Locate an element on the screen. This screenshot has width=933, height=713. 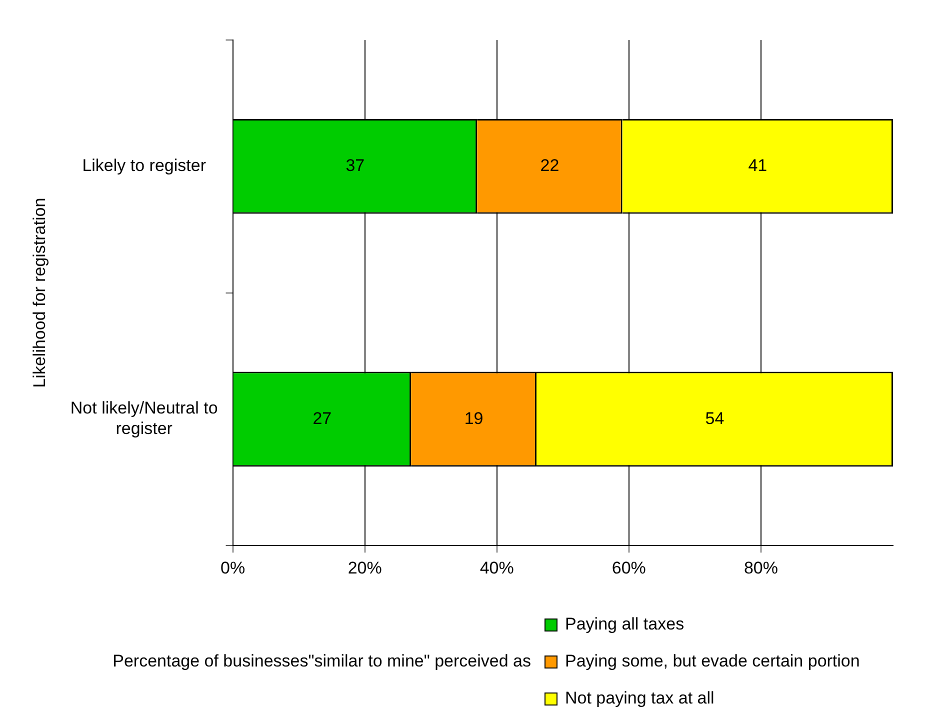
legend-label: Not paying tax at all is located at coordinates (639, 698).